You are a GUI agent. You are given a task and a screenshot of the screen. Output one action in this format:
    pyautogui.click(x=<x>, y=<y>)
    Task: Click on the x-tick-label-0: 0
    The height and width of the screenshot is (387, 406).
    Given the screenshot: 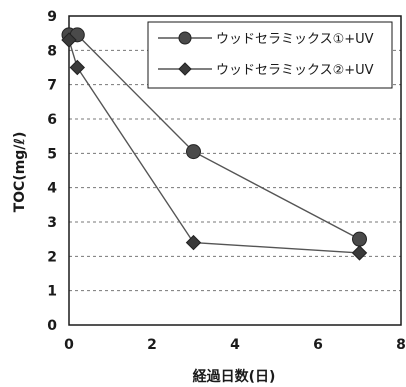 What is the action you would take?
    pyautogui.click(x=69, y=345)
    